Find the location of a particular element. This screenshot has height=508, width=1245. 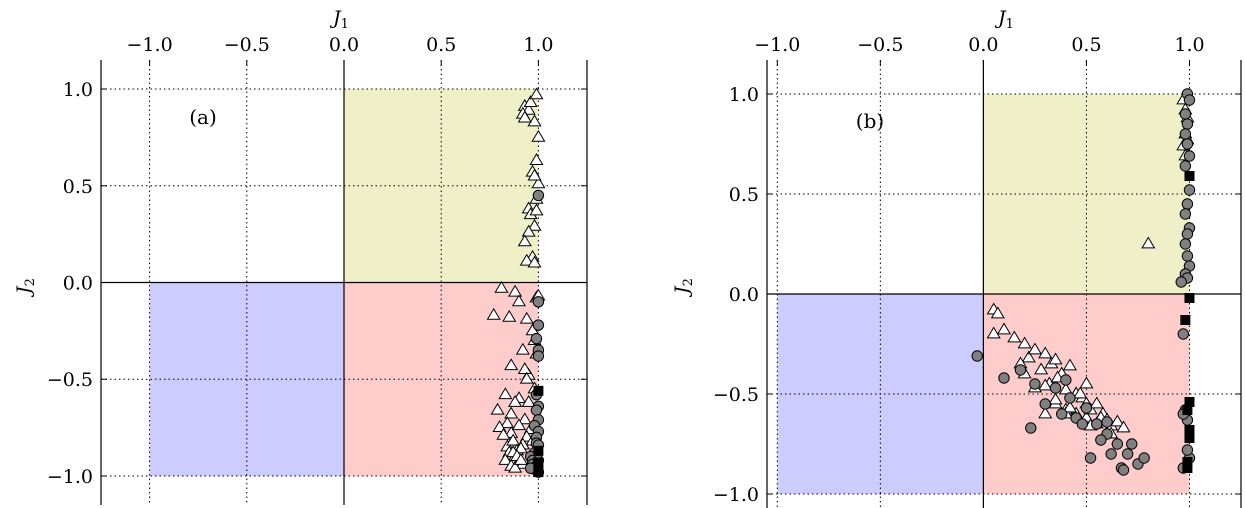

y-tick-label: 0.5 is located at coordinates (78, 187).